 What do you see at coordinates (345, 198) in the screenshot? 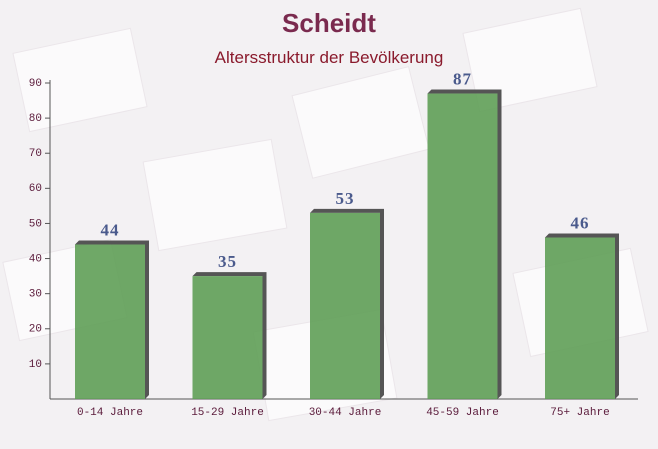
I see `value-label: 53` at bounding box center [345, 198].